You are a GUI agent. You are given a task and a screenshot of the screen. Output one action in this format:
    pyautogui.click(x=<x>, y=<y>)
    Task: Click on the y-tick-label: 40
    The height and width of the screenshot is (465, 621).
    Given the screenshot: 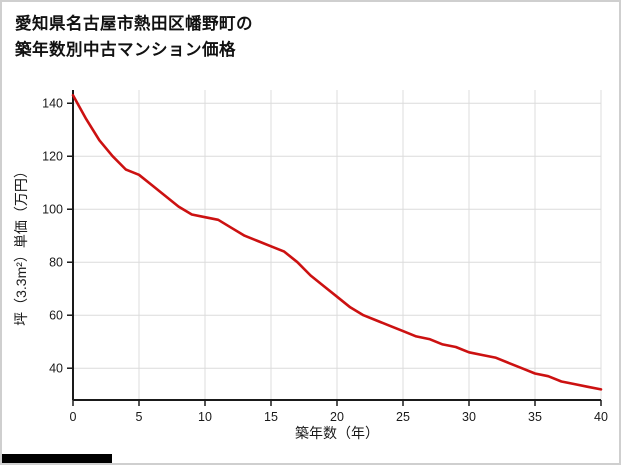 What is the action you would take?
    pyautogui.click(x=56, y=369)
    